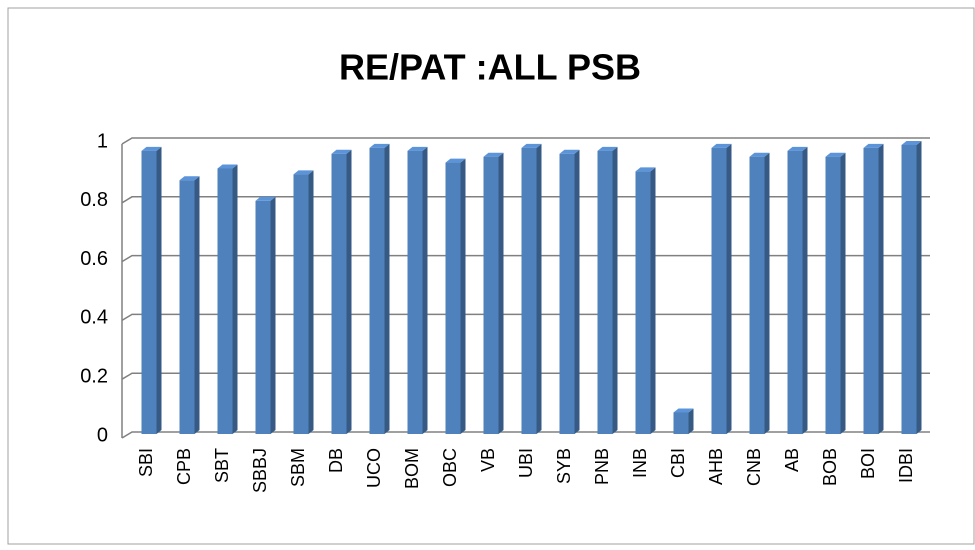 The height and width of the screenshot is (550, 975). I want to click on x-tick-label: CNB, so click(754, 467).